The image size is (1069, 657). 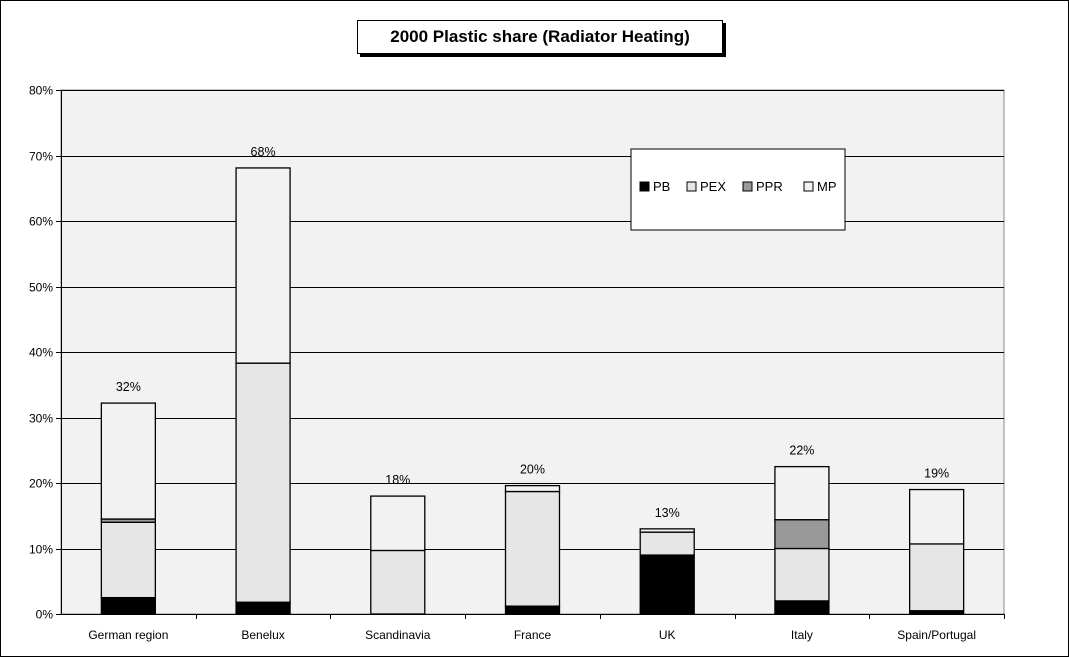 I want to click on total-label: 19%, so click(x=936, y=474).